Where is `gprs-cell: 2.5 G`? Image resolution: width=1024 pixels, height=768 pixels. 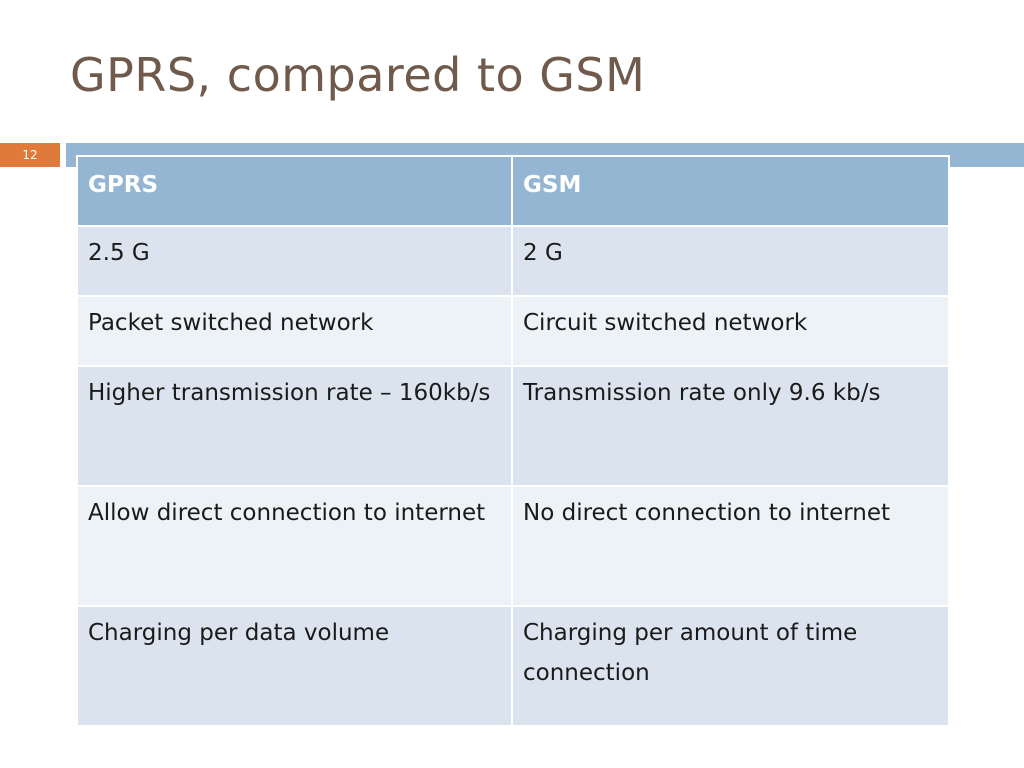
gprs-cell: 2.5 G is located at coordinates (294, 261).